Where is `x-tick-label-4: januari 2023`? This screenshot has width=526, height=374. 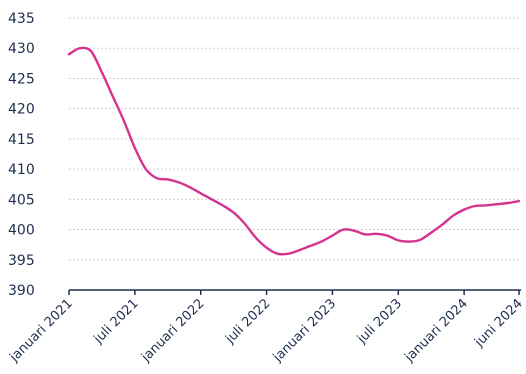
x-tick-label-4: januari 2023 is located at coordinates (304, 330).